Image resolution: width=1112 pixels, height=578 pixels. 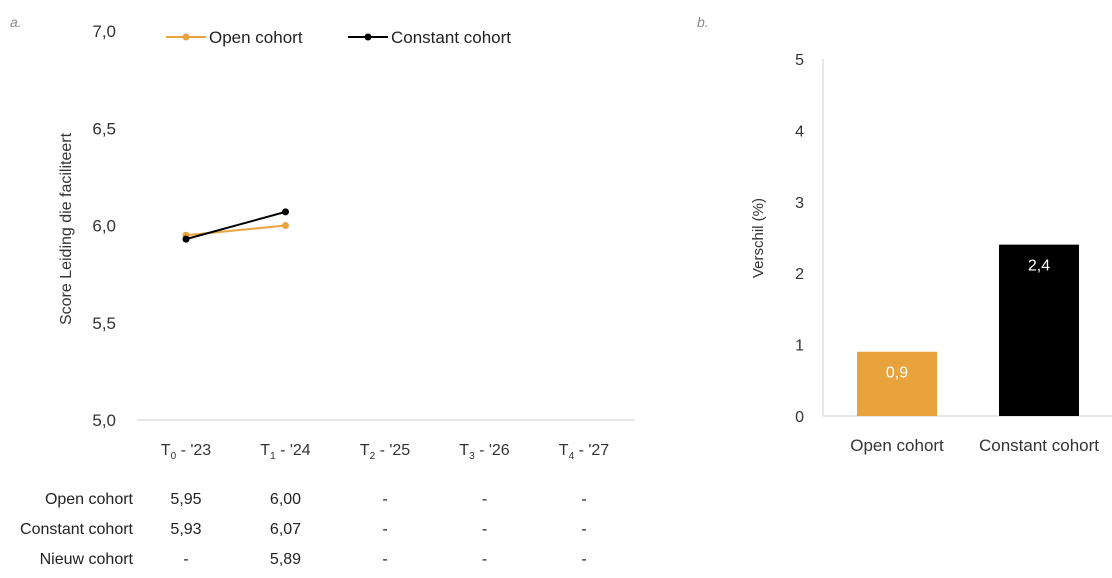 What do you see at coordinates (799, 417) in the screenshot?
I see `y-tick-label-b: 0` at bounding box center [799, 417].